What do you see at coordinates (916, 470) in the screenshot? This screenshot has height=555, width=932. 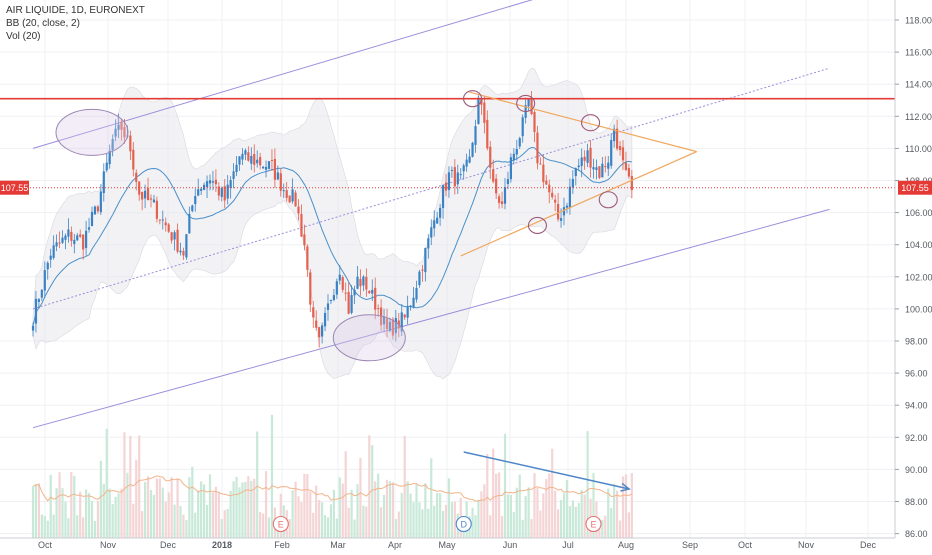 I see `price-tick-label: 90.00` at bounding box center [916, 470].